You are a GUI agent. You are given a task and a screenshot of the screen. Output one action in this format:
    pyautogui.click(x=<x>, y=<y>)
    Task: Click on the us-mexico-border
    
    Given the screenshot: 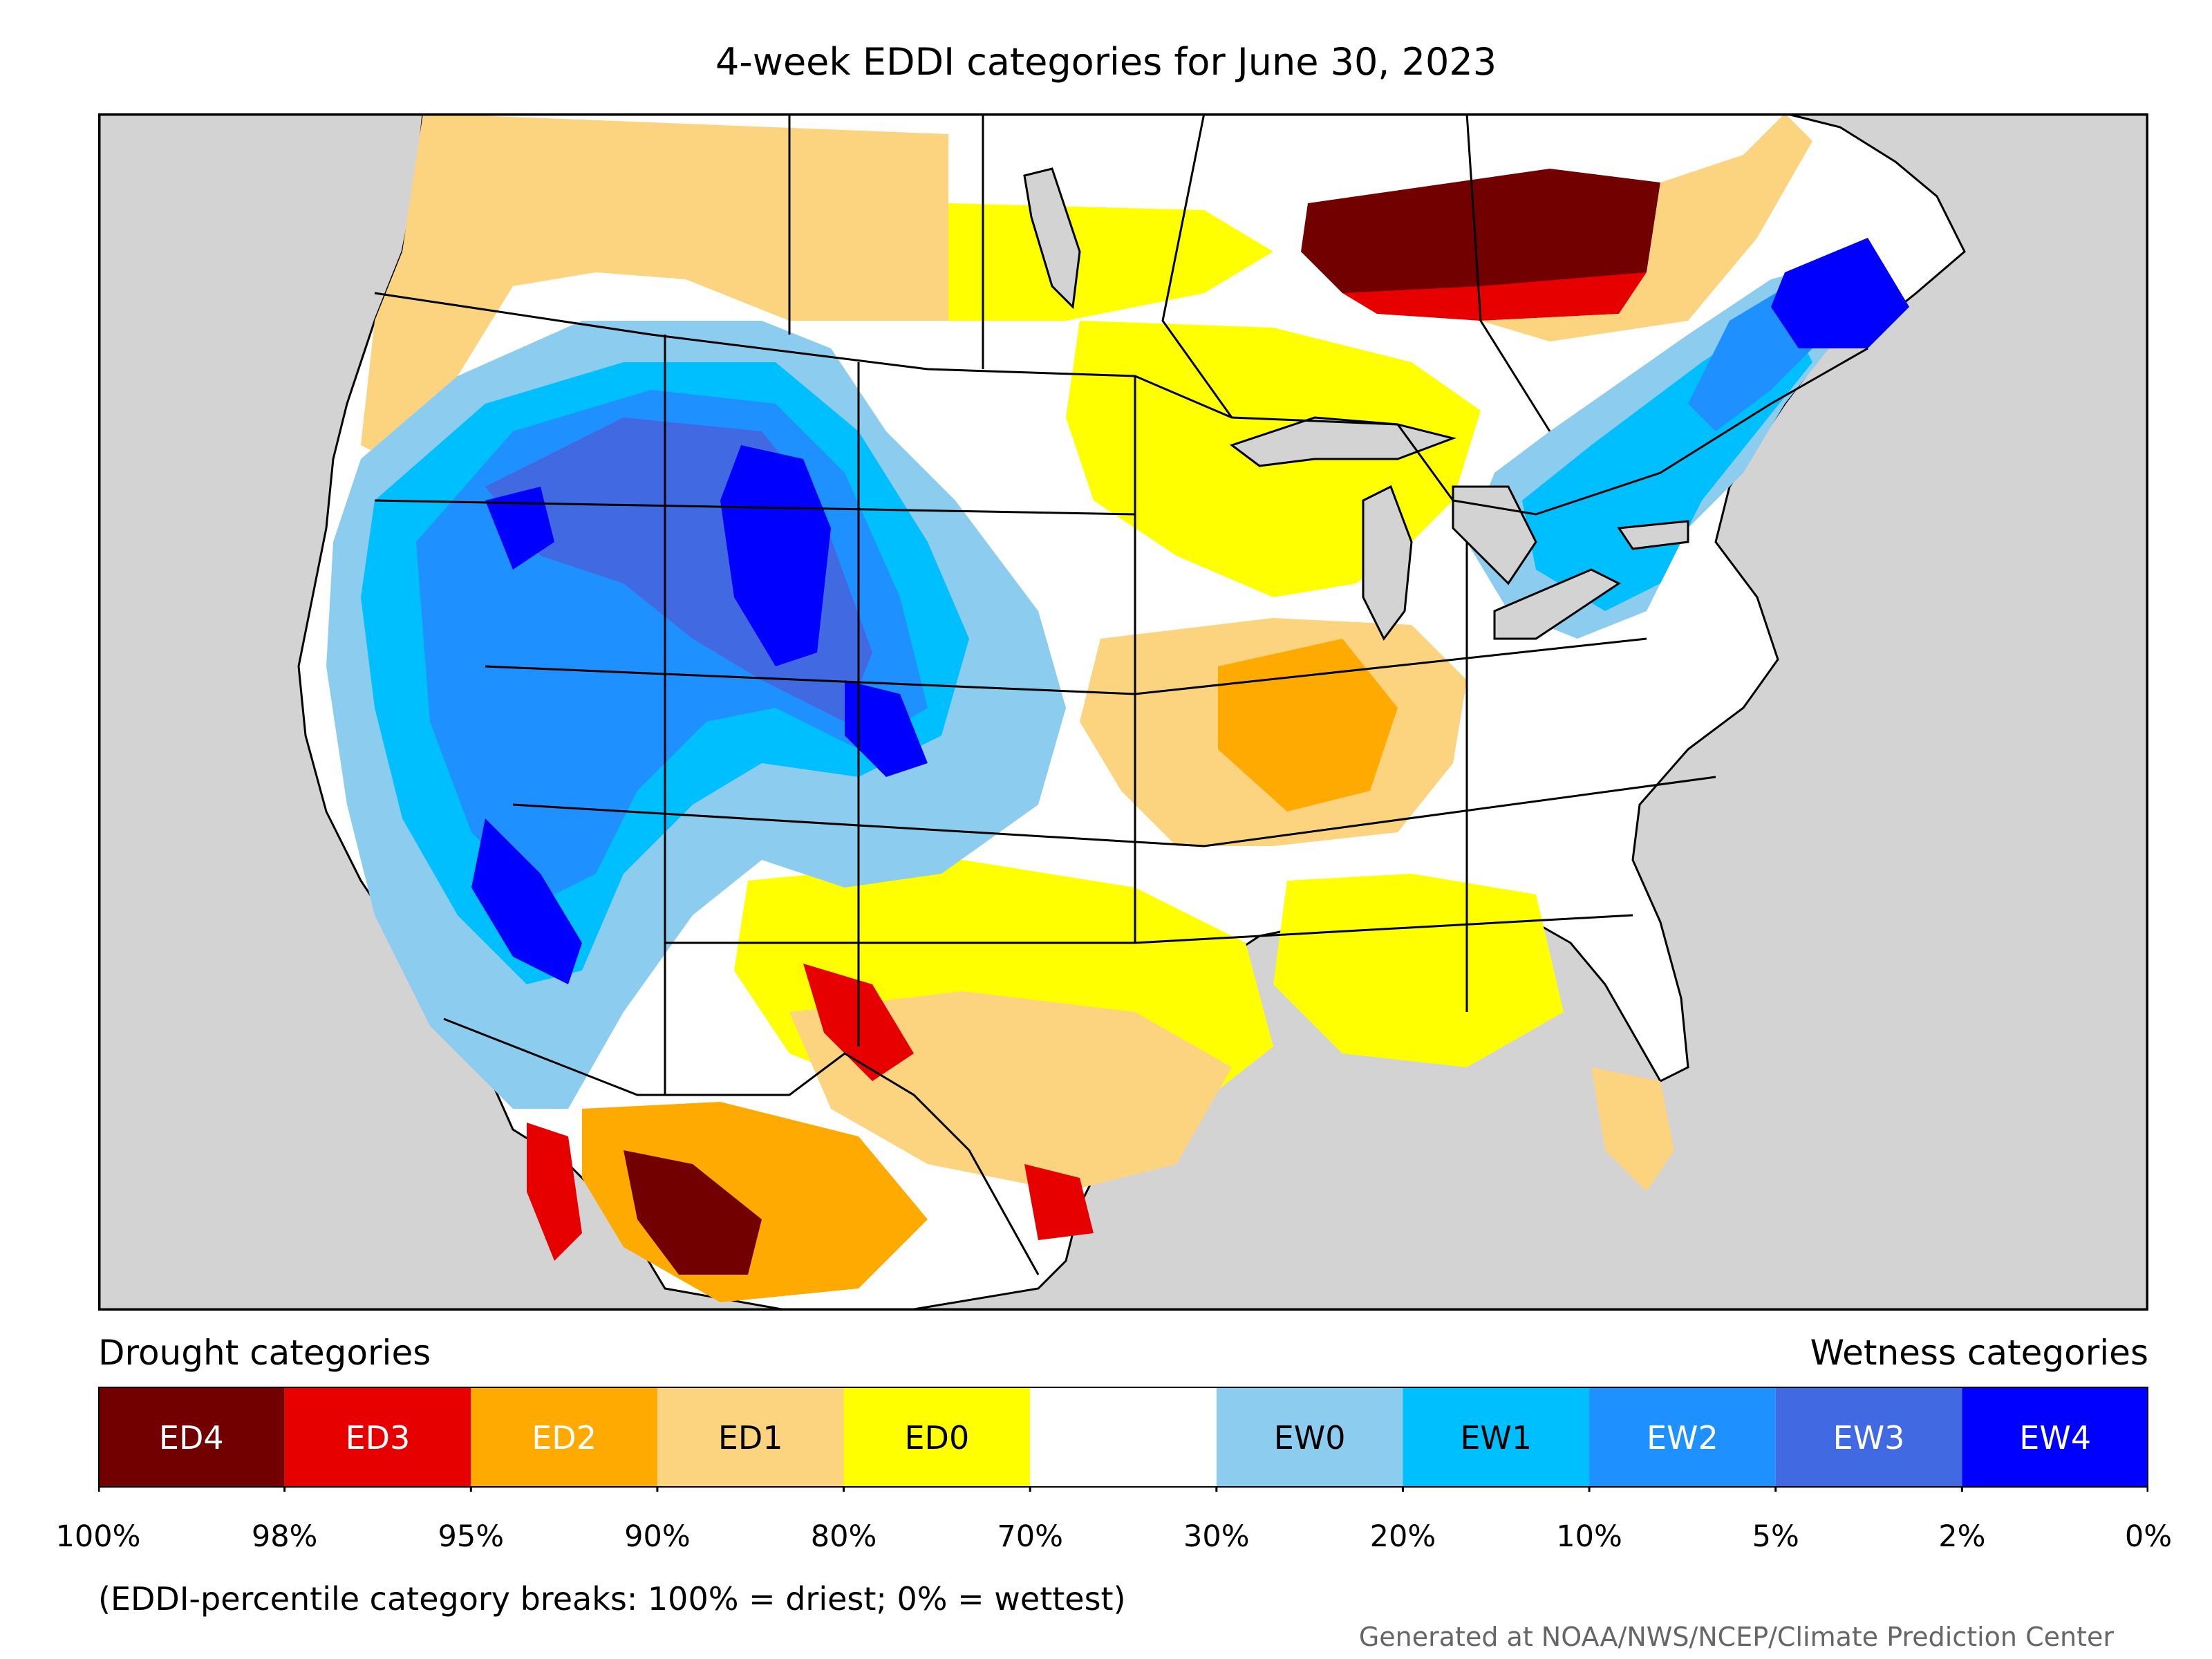 What is the action you would take?
    pyautogui.click(x=742, y=1146)
    